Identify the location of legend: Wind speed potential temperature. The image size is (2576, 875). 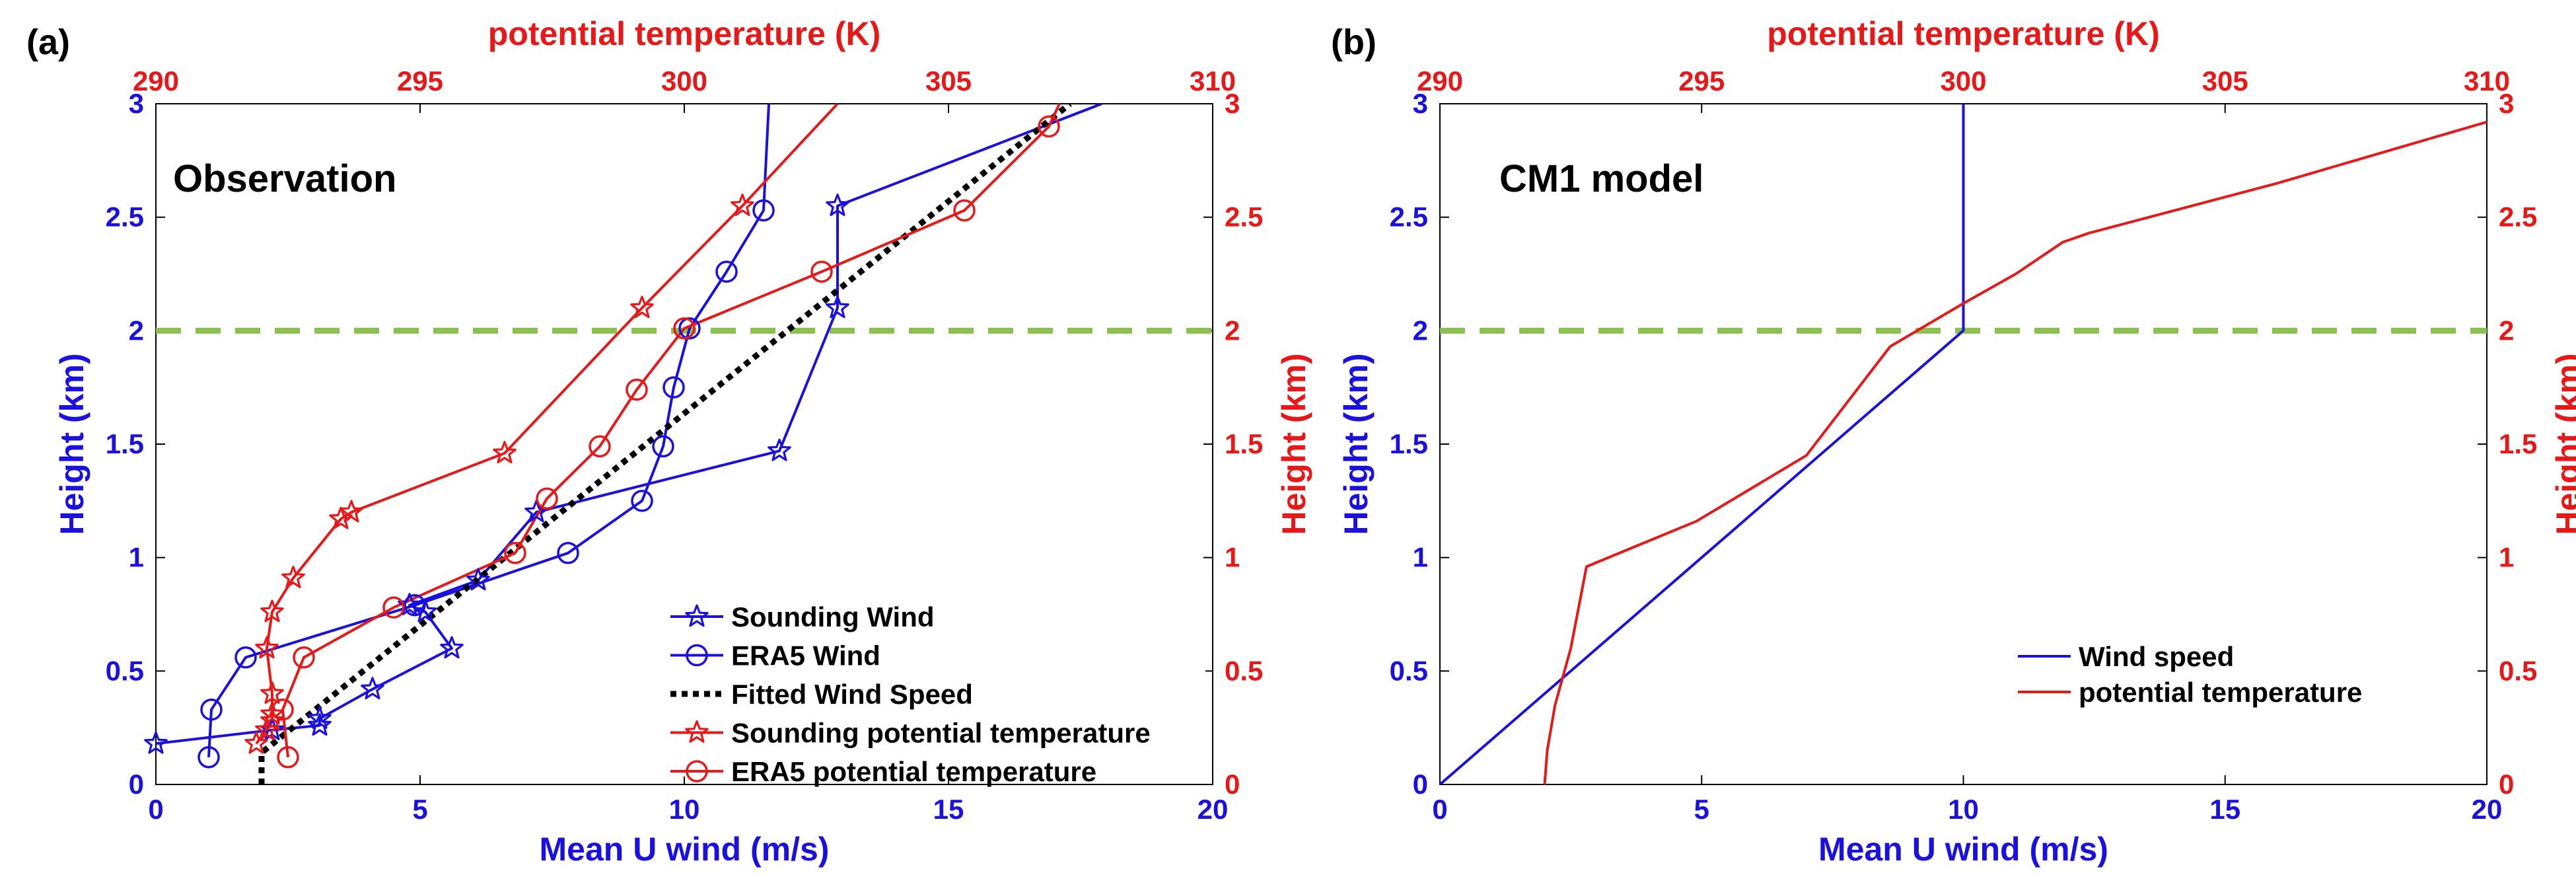
(2222, 677).